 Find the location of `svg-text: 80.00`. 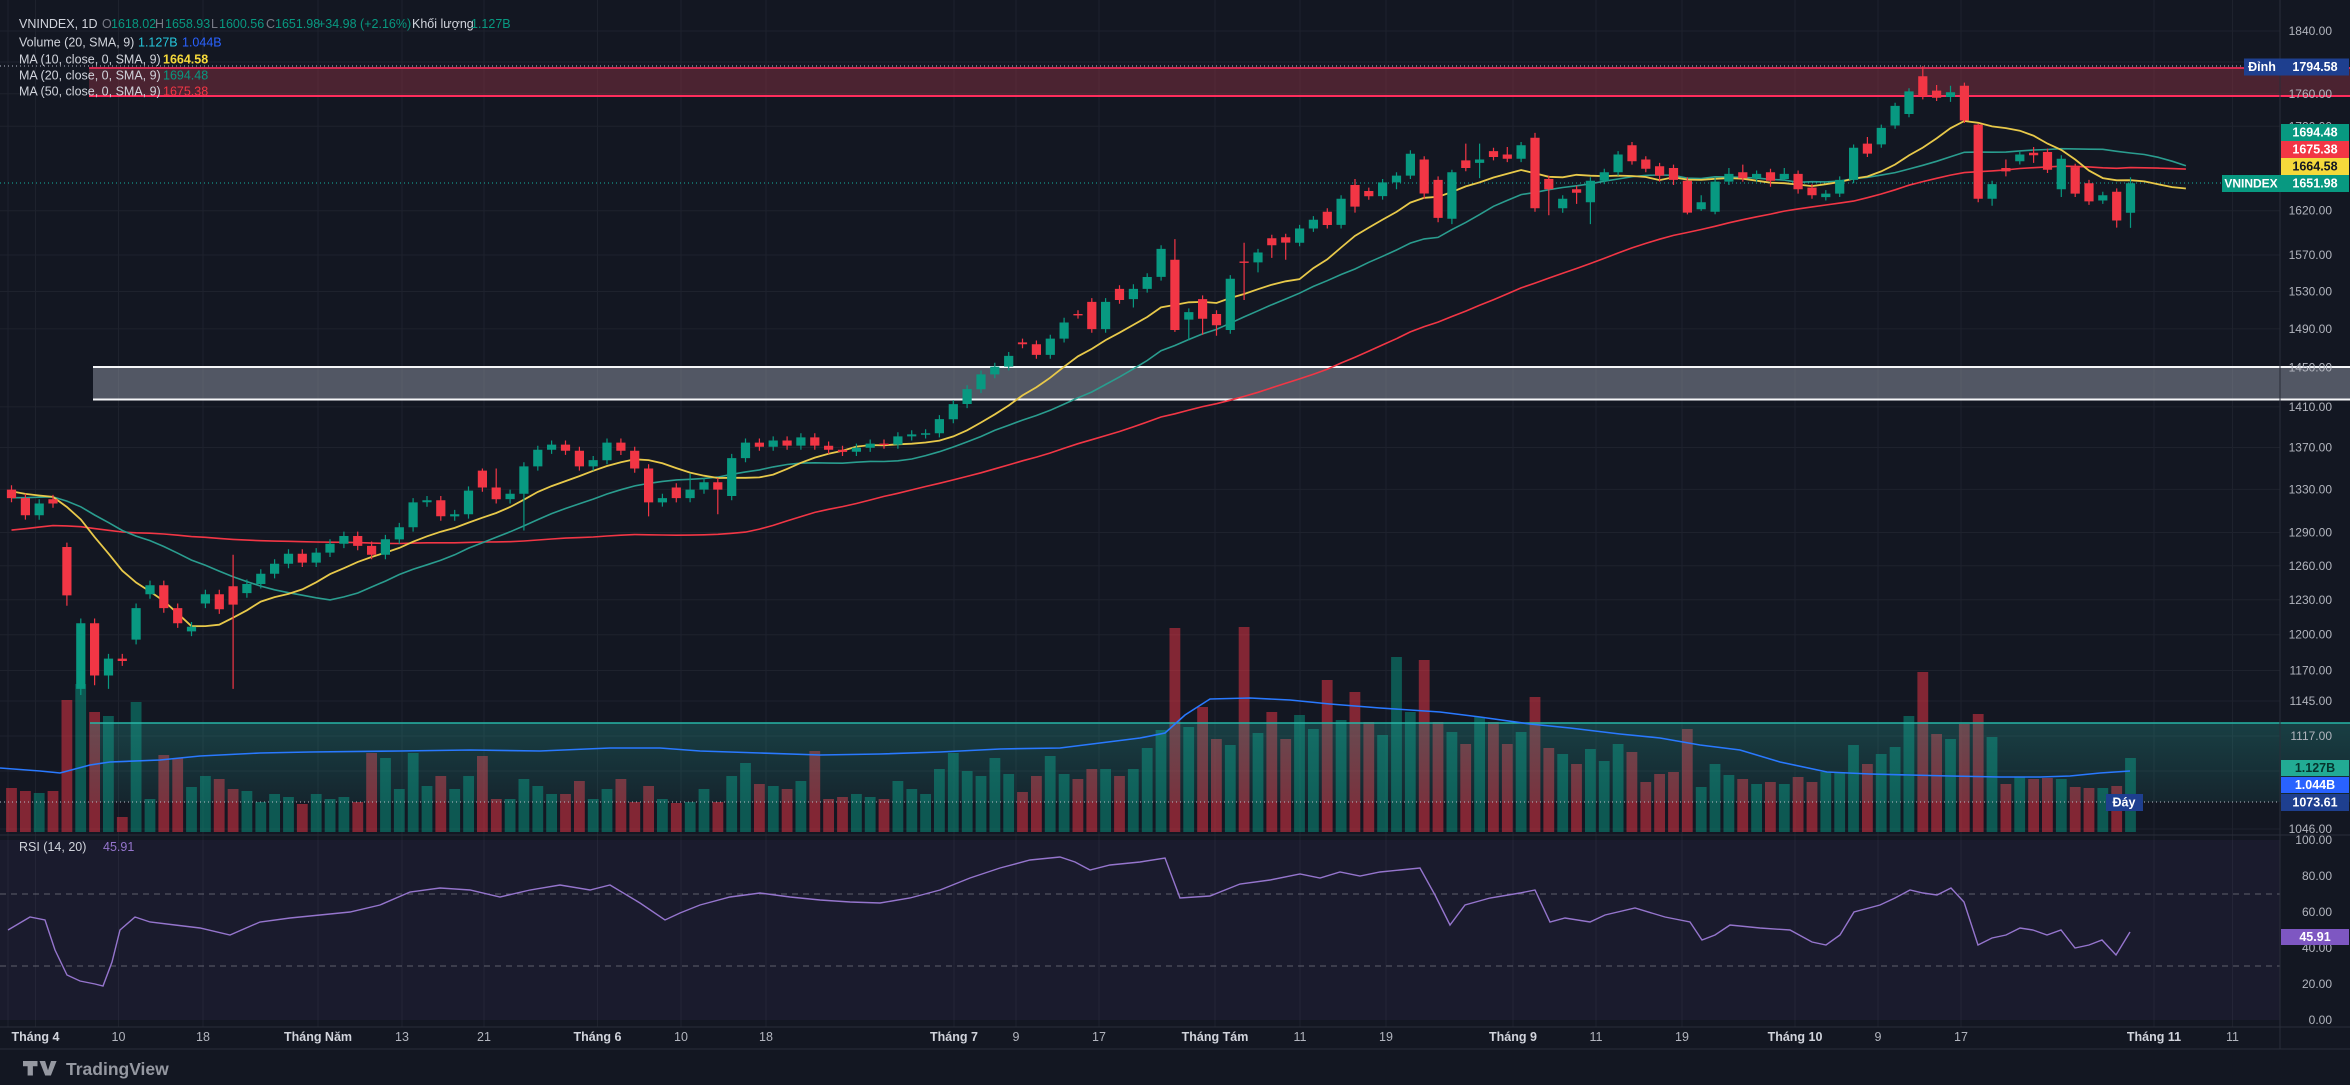

svg-text: 80.00 is located at coordinates (2317, 876).